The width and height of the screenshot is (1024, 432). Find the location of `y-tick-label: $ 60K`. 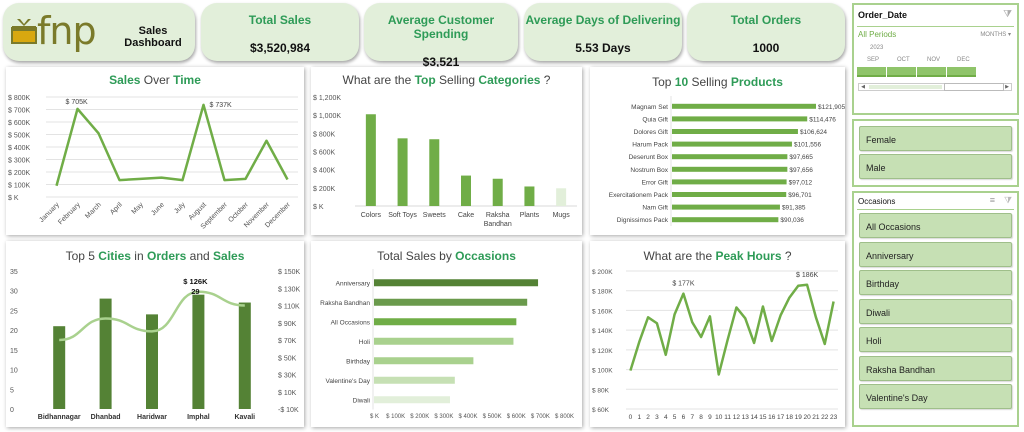

y-tick-label: $ 60K is located at coordinates (601, 410).